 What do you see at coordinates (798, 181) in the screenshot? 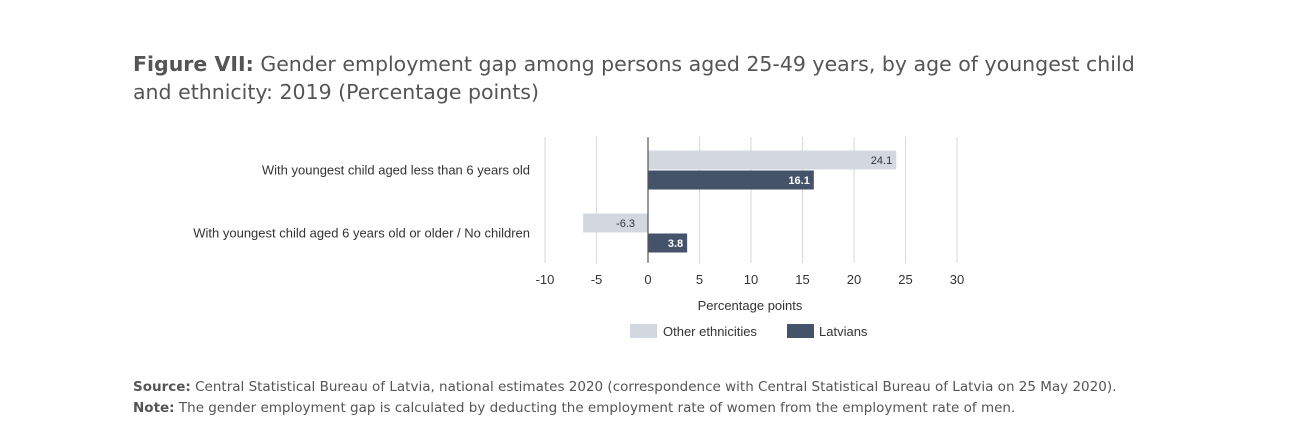
I see `data-label: 16.1` at bounding box center [798, 181].